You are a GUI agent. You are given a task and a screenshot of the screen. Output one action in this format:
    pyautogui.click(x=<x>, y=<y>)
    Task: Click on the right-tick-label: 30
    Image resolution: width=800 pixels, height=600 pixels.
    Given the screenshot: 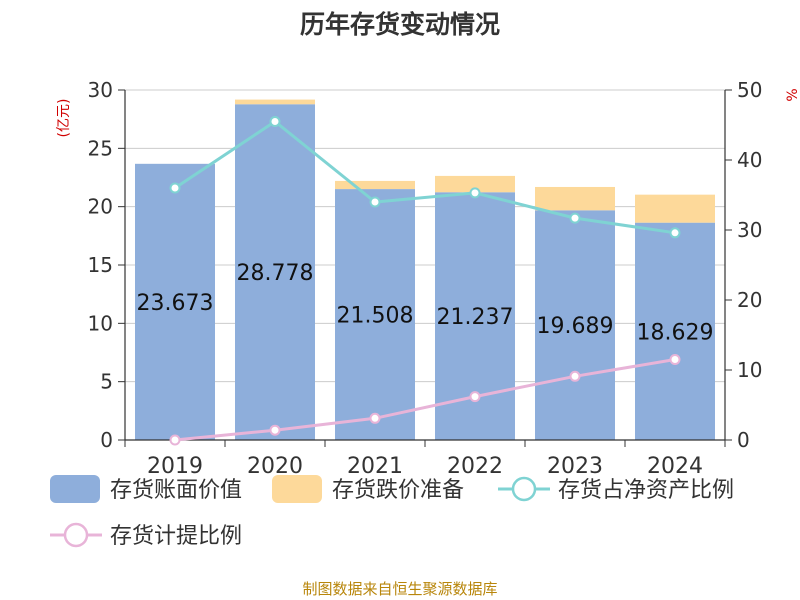 What is the action you would take?
    pyautogui.click(x=749, y=230)
    